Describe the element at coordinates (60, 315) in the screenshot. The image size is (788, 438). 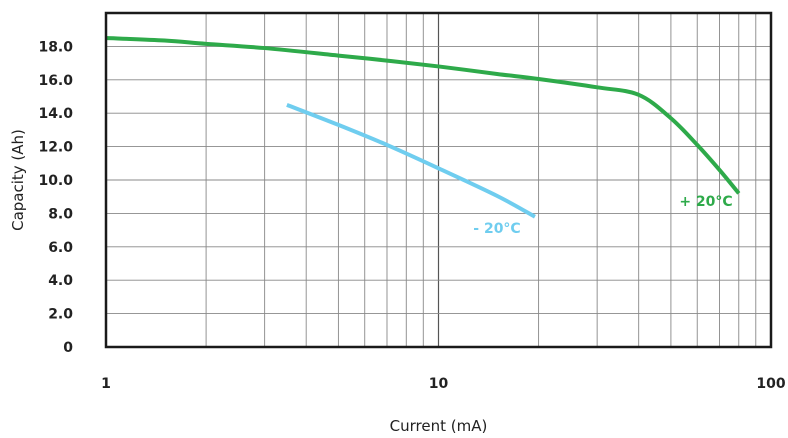
I see `y-tick-label: 2.0` at that location.